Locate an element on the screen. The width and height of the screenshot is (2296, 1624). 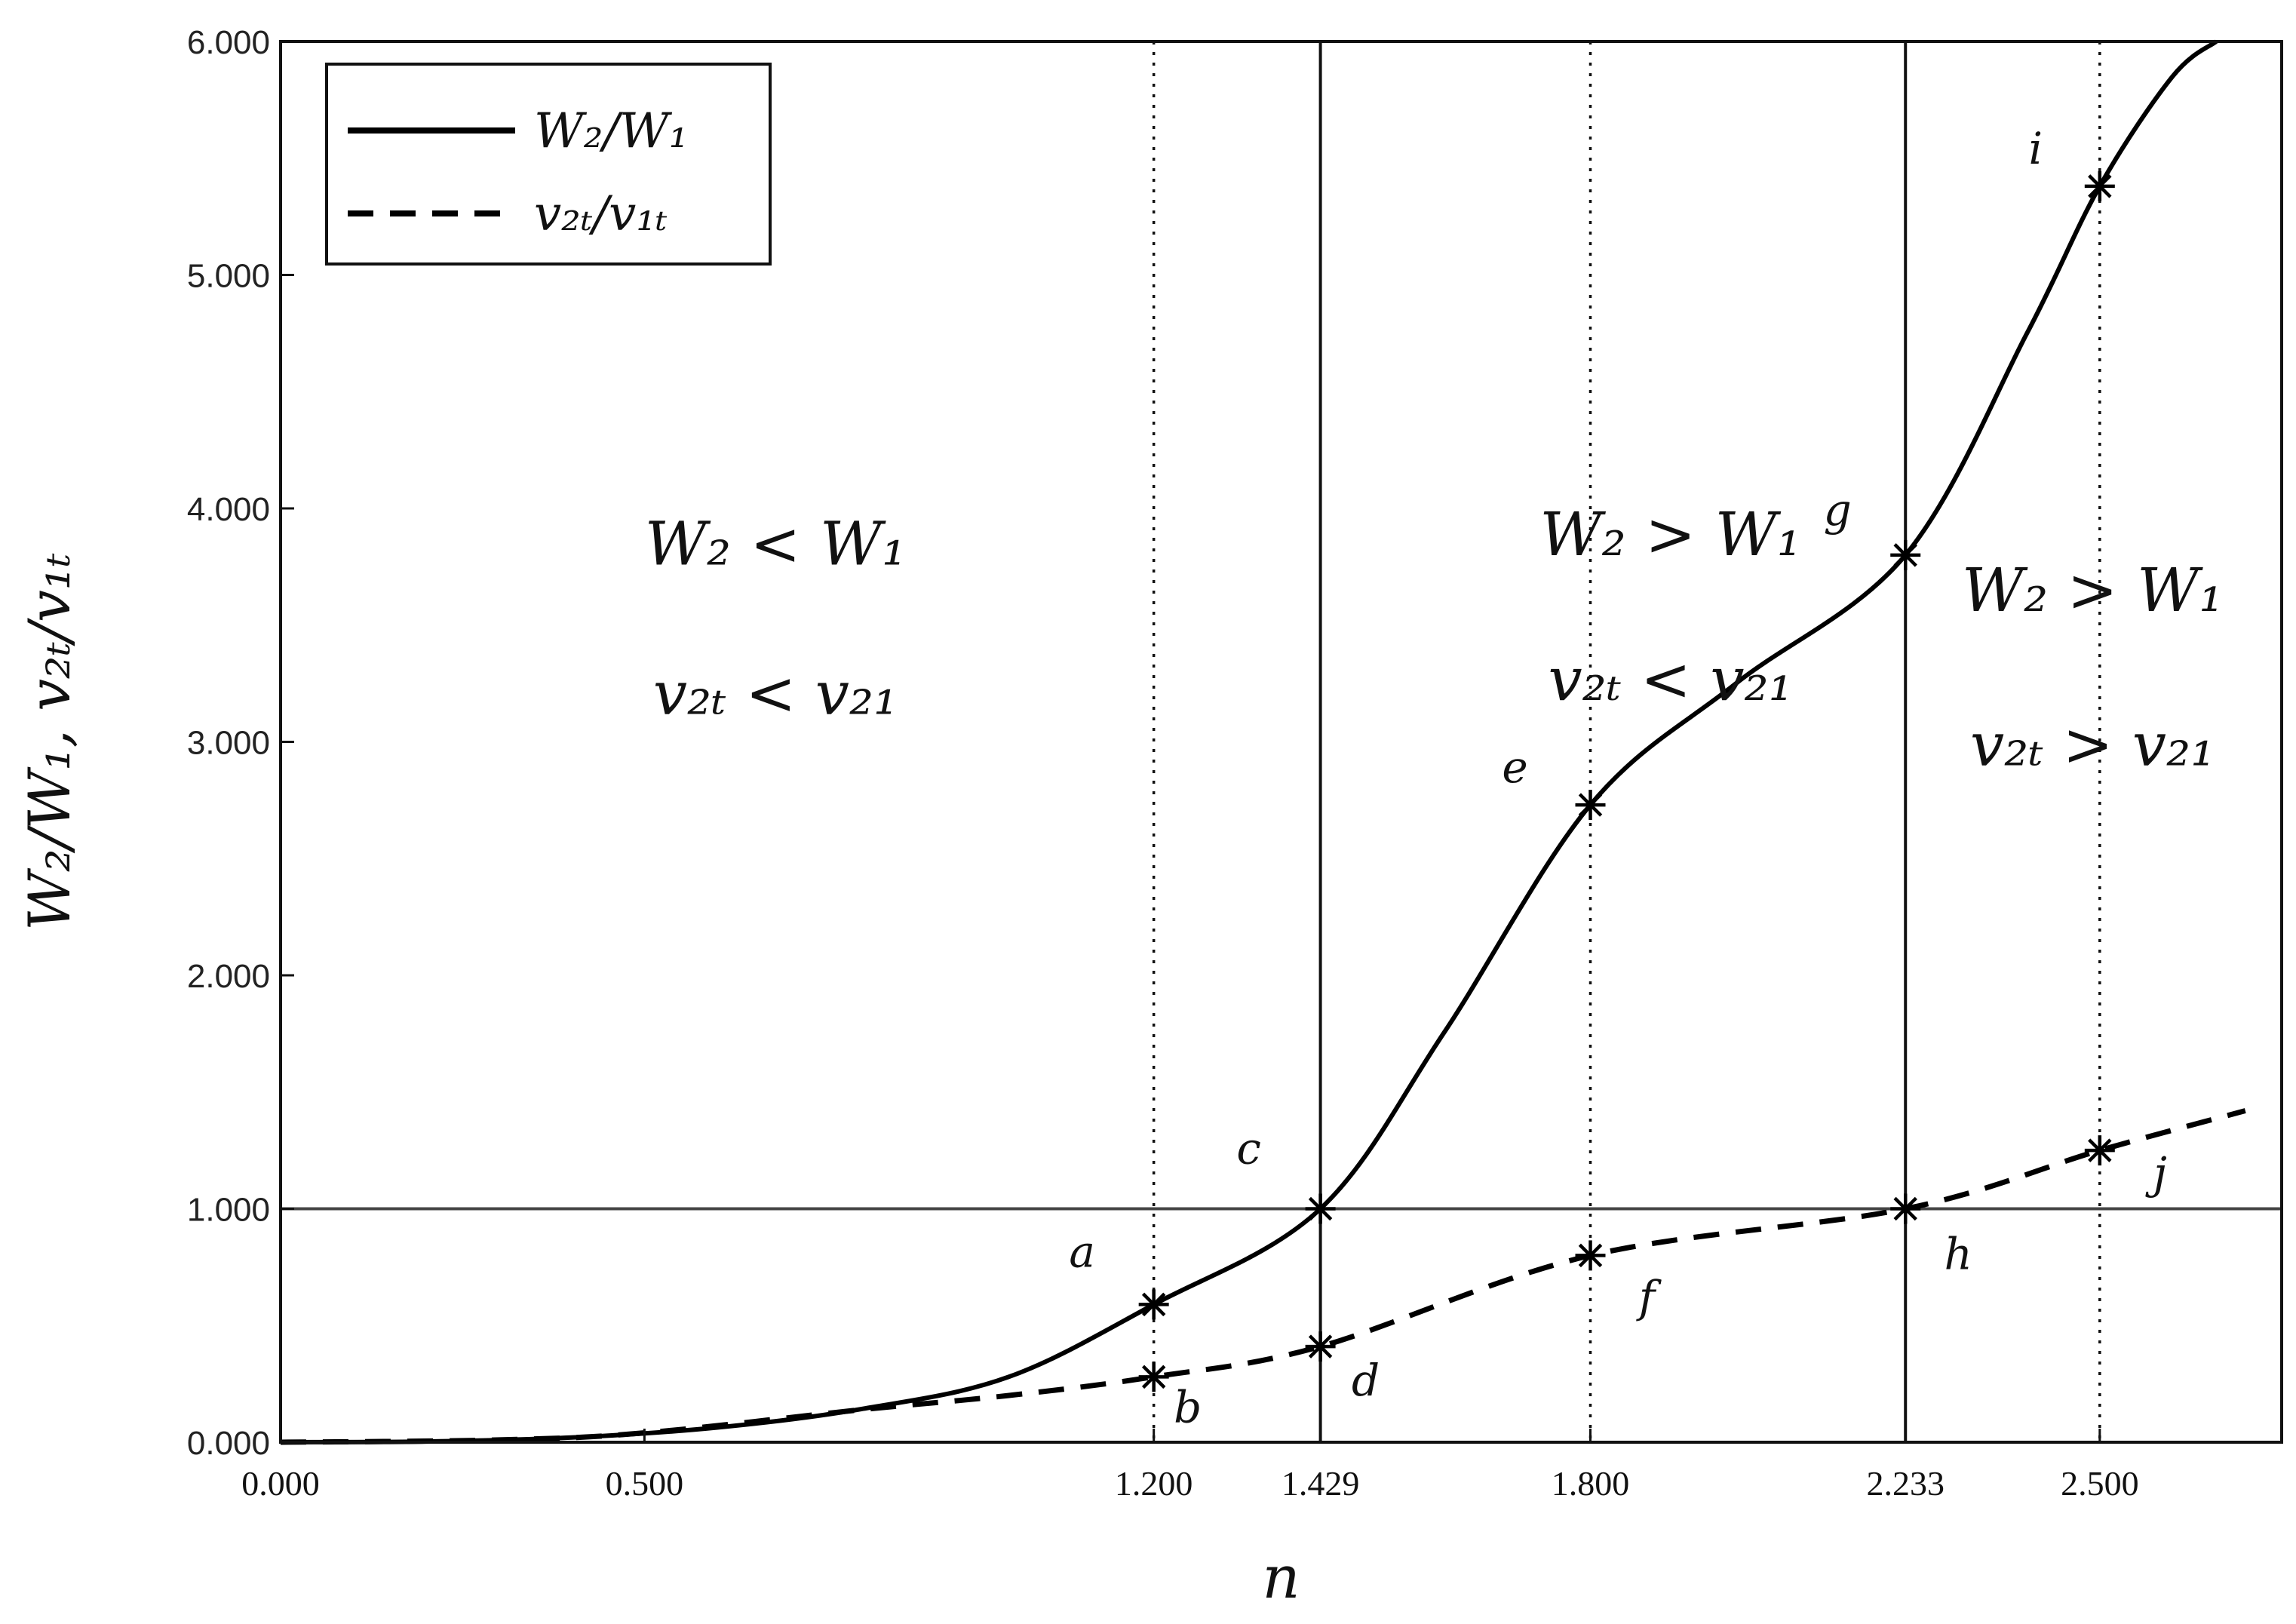
y-tick-label: 2.000 is located at coordinates (229, 976).